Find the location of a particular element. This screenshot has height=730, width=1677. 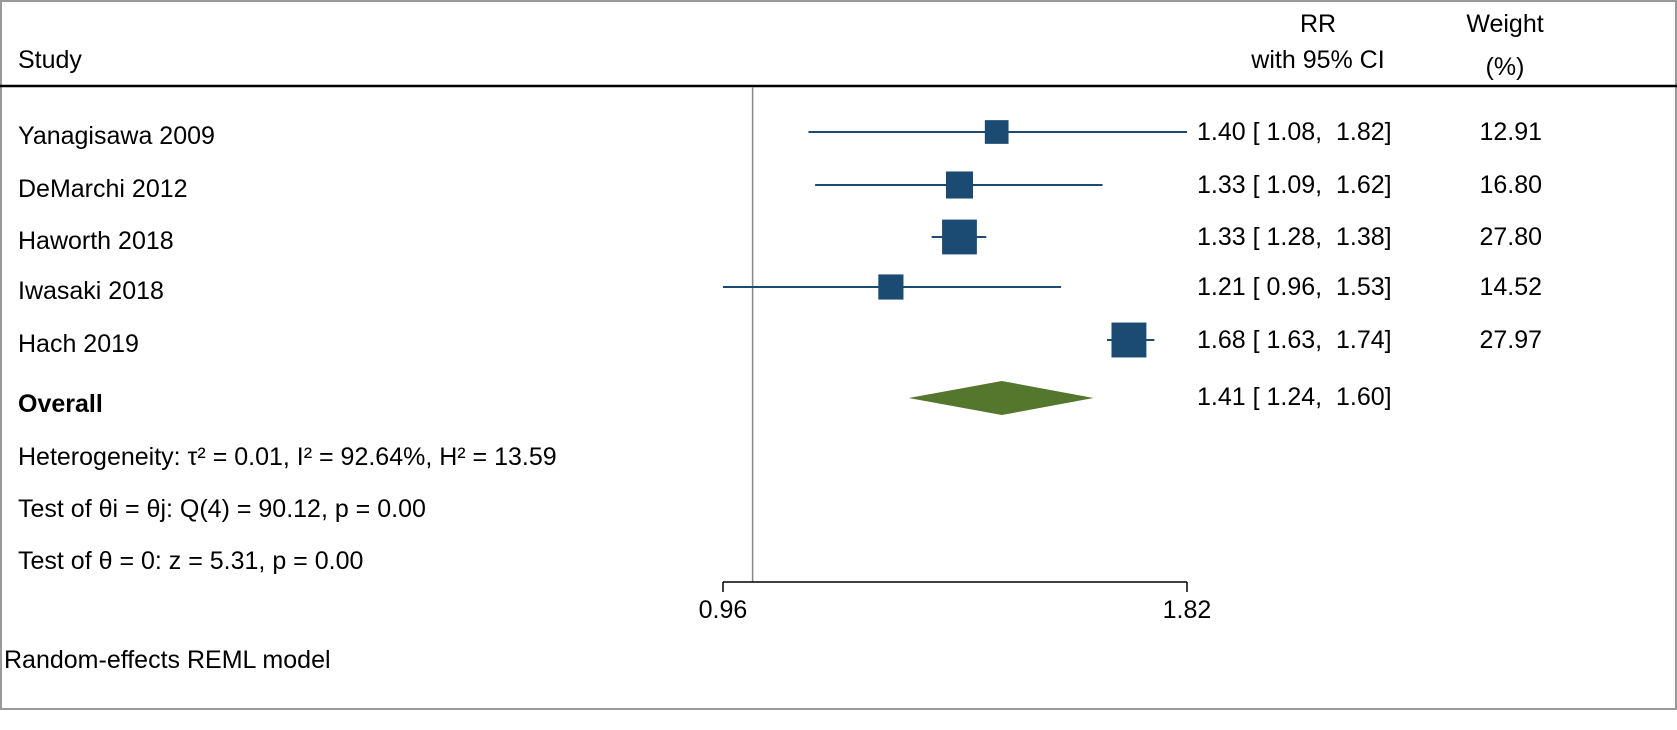

study-ci-text: 1.33 [ 1.28, 1.38] is located at coordinates (1294, 237).